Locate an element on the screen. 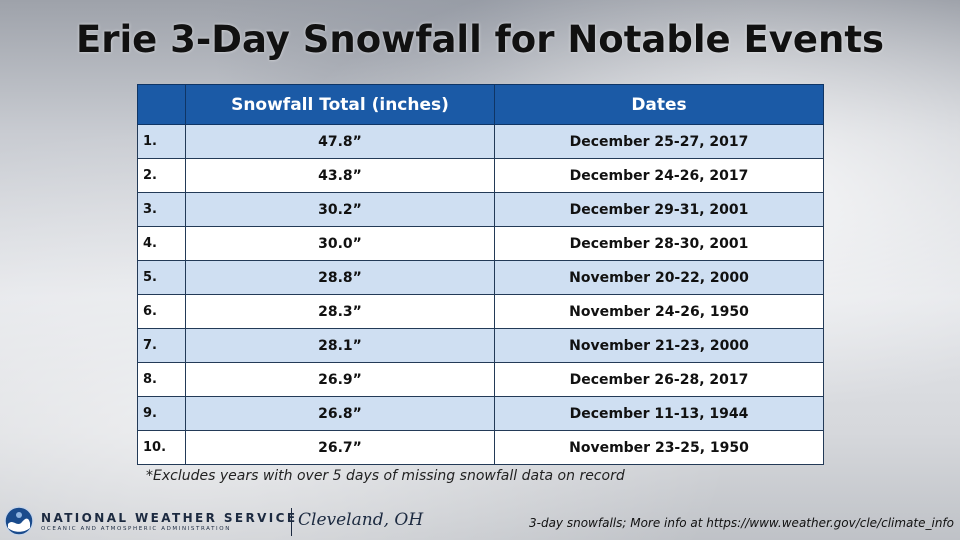 The height and width of the screenshot is (540, 960). rank-cell: 4. is located at coordinates (161, 243).